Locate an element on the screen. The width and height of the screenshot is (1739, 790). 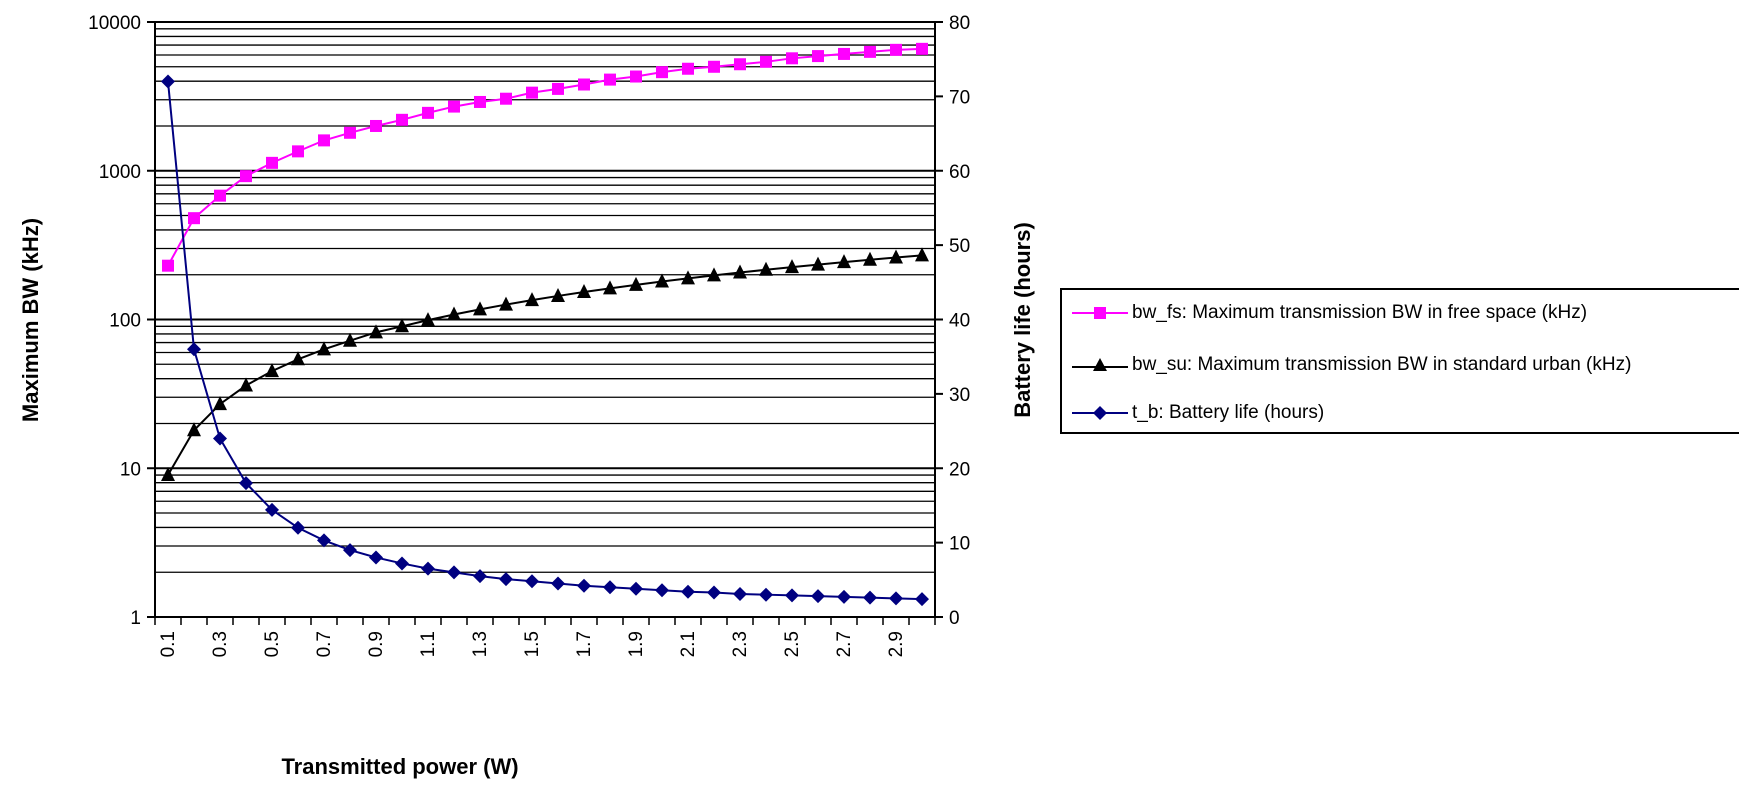
y-left-tick-label: 10 is located at coordinates (130, 469).